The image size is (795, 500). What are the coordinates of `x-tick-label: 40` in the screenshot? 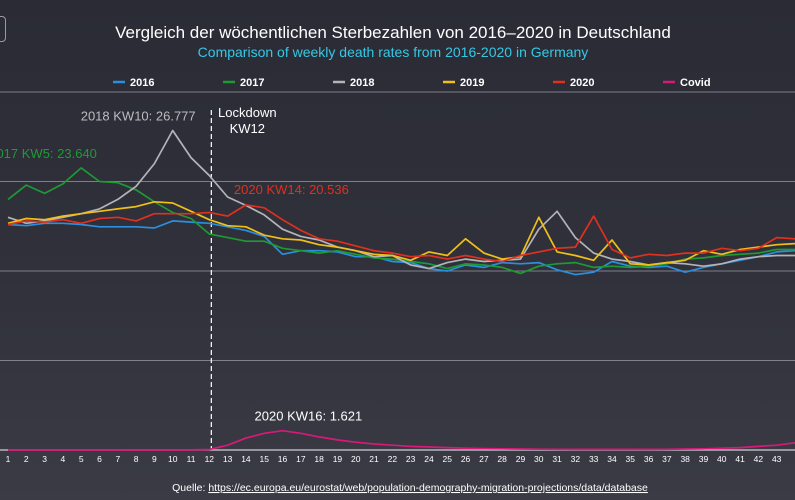 It's located at (722, 459).